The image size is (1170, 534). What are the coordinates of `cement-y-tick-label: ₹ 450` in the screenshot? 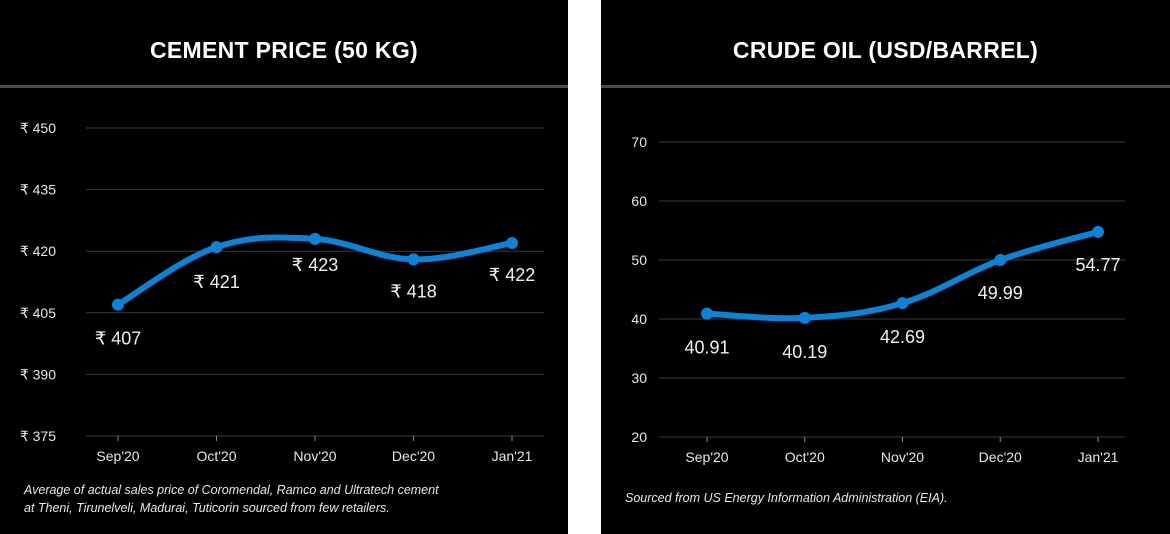 It's located at (38, 128).